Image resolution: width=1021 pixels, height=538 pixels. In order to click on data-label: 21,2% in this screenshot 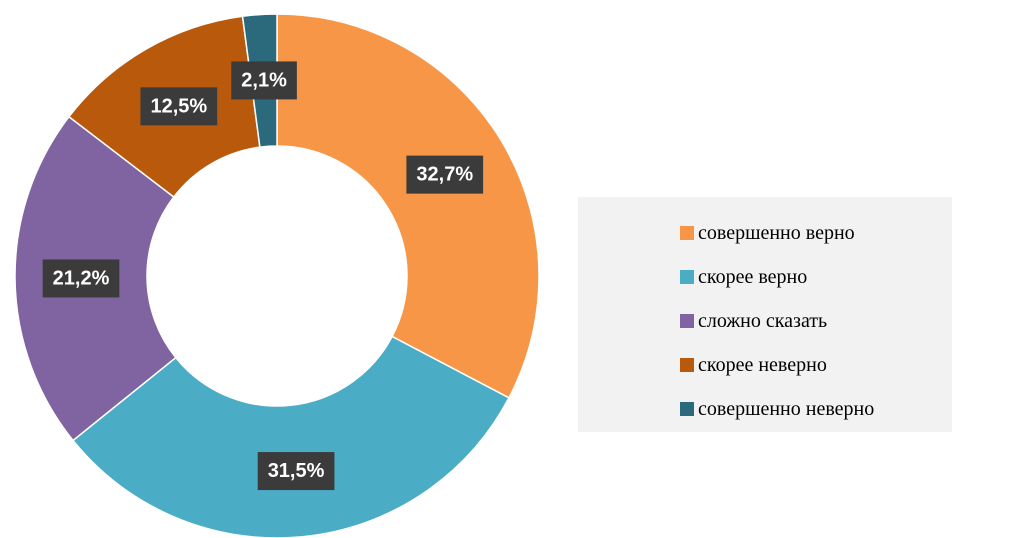, I will do `click(81, 278)`.